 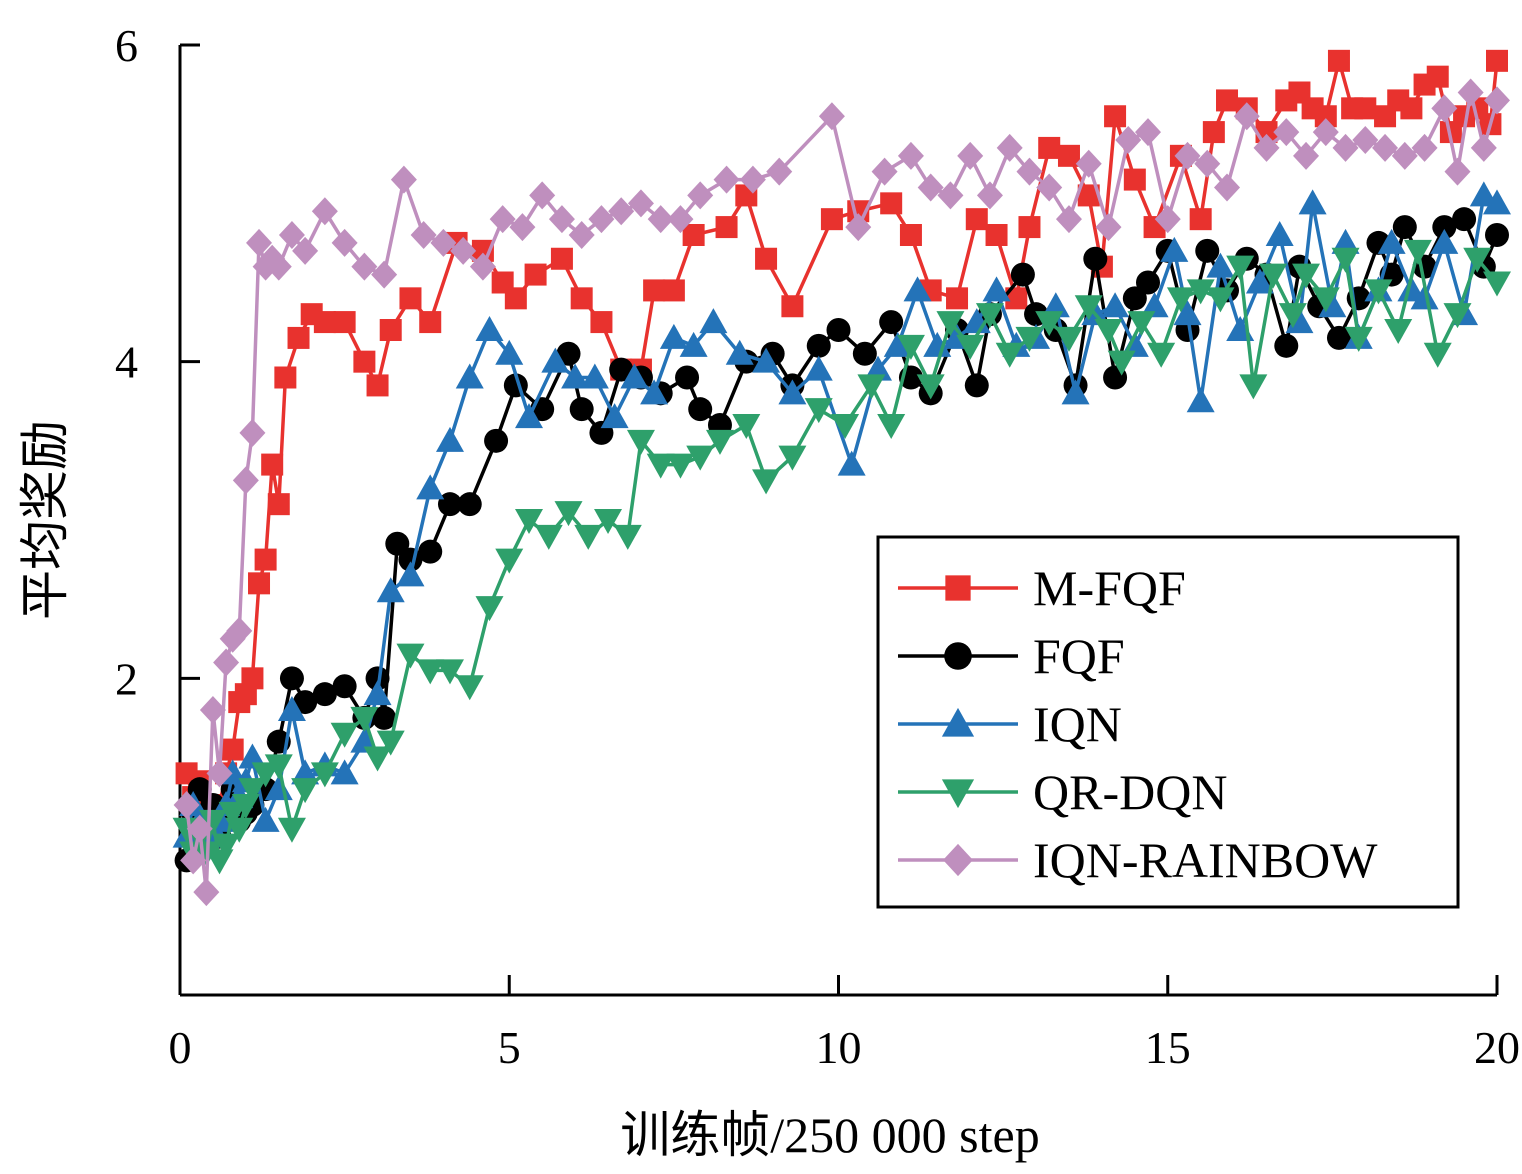 What do you see at coordinates (829, 1135) in the screenshot?
I see `x-axis-title: 训练帧/250 000 step` at bounding box center [829, 1135].